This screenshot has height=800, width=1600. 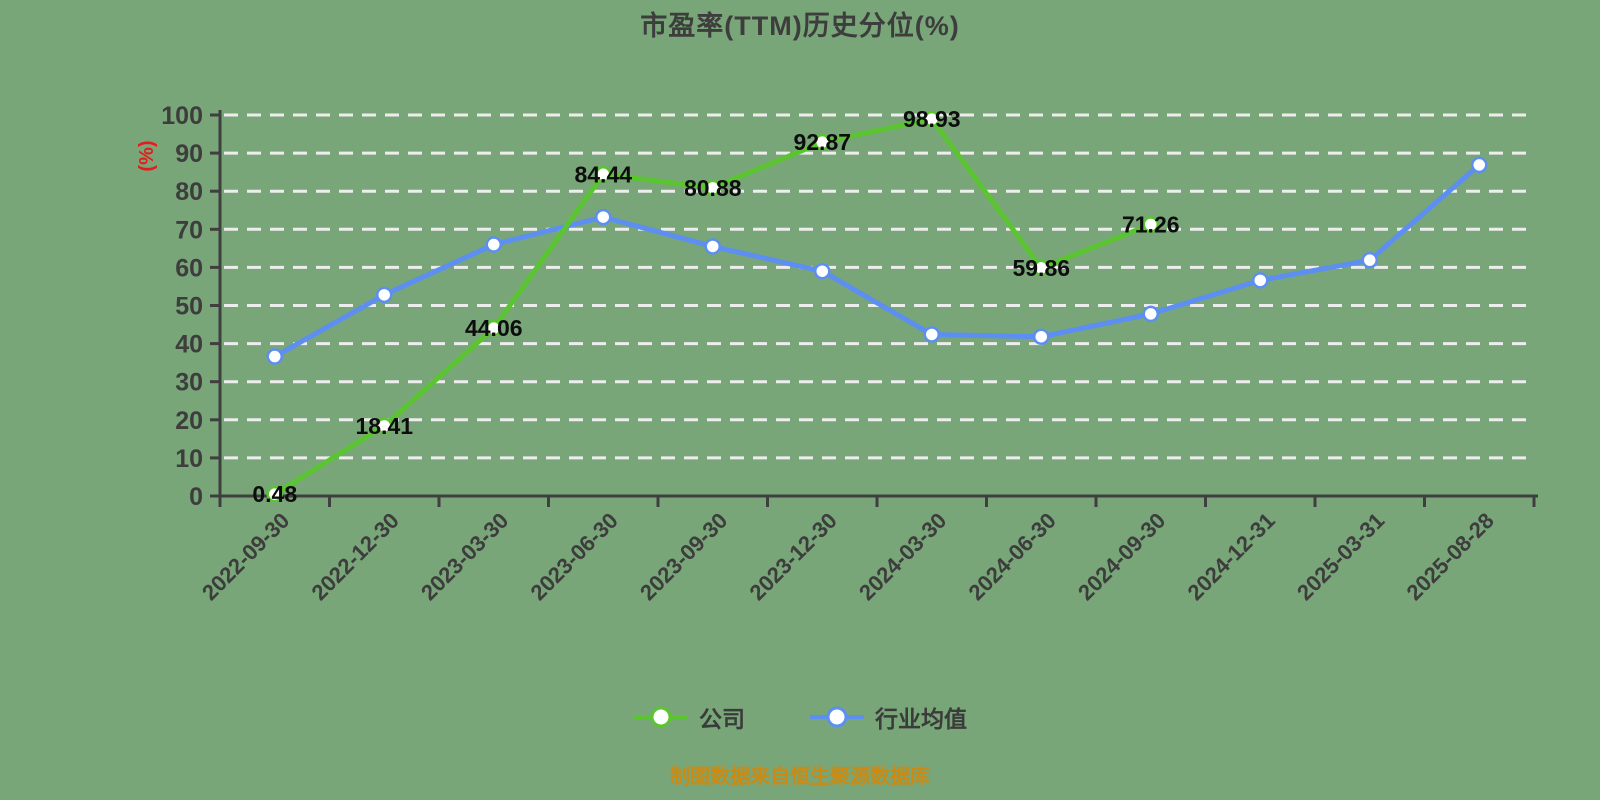 I want to click on company-legend-marker, so click(x=661, y=717).